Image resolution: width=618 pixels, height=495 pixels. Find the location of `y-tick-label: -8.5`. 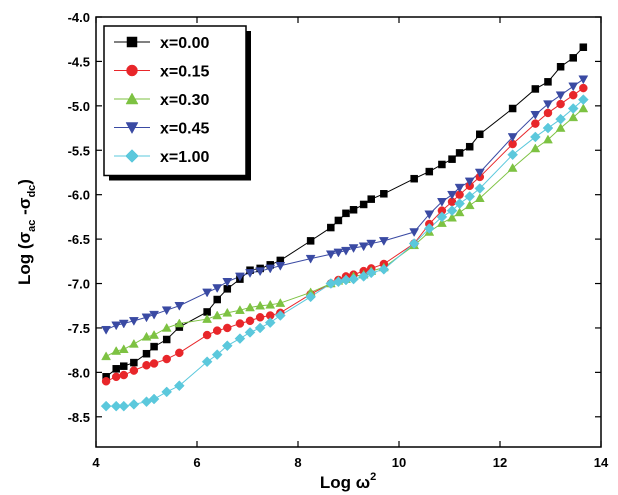

y-tick-label: -8.5 is located at coordinates (79, 417).